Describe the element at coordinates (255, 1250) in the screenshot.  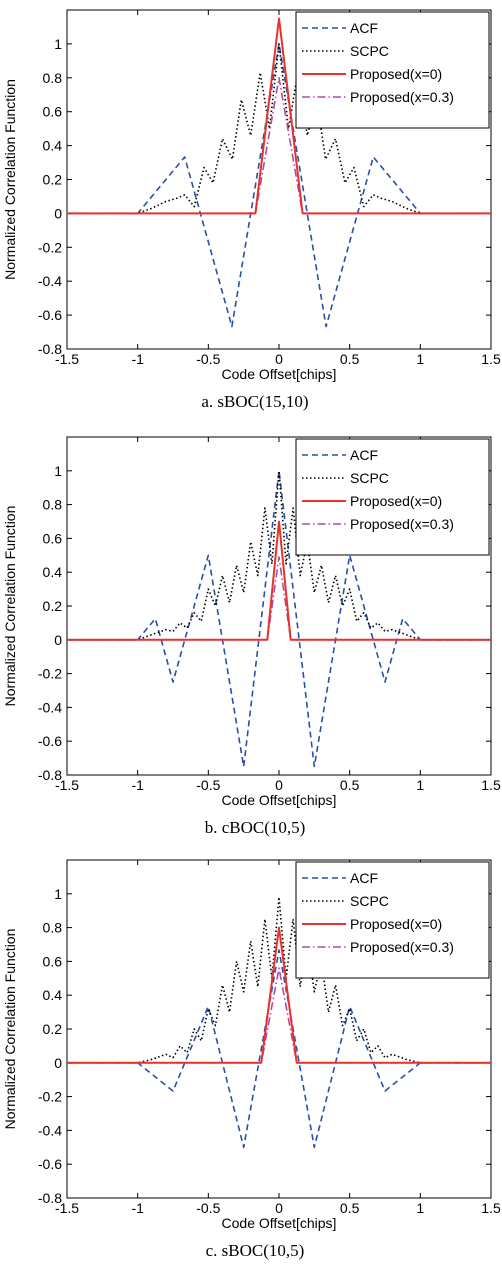
I see `figure-caption: c. sBOC(10,5)` at that location.